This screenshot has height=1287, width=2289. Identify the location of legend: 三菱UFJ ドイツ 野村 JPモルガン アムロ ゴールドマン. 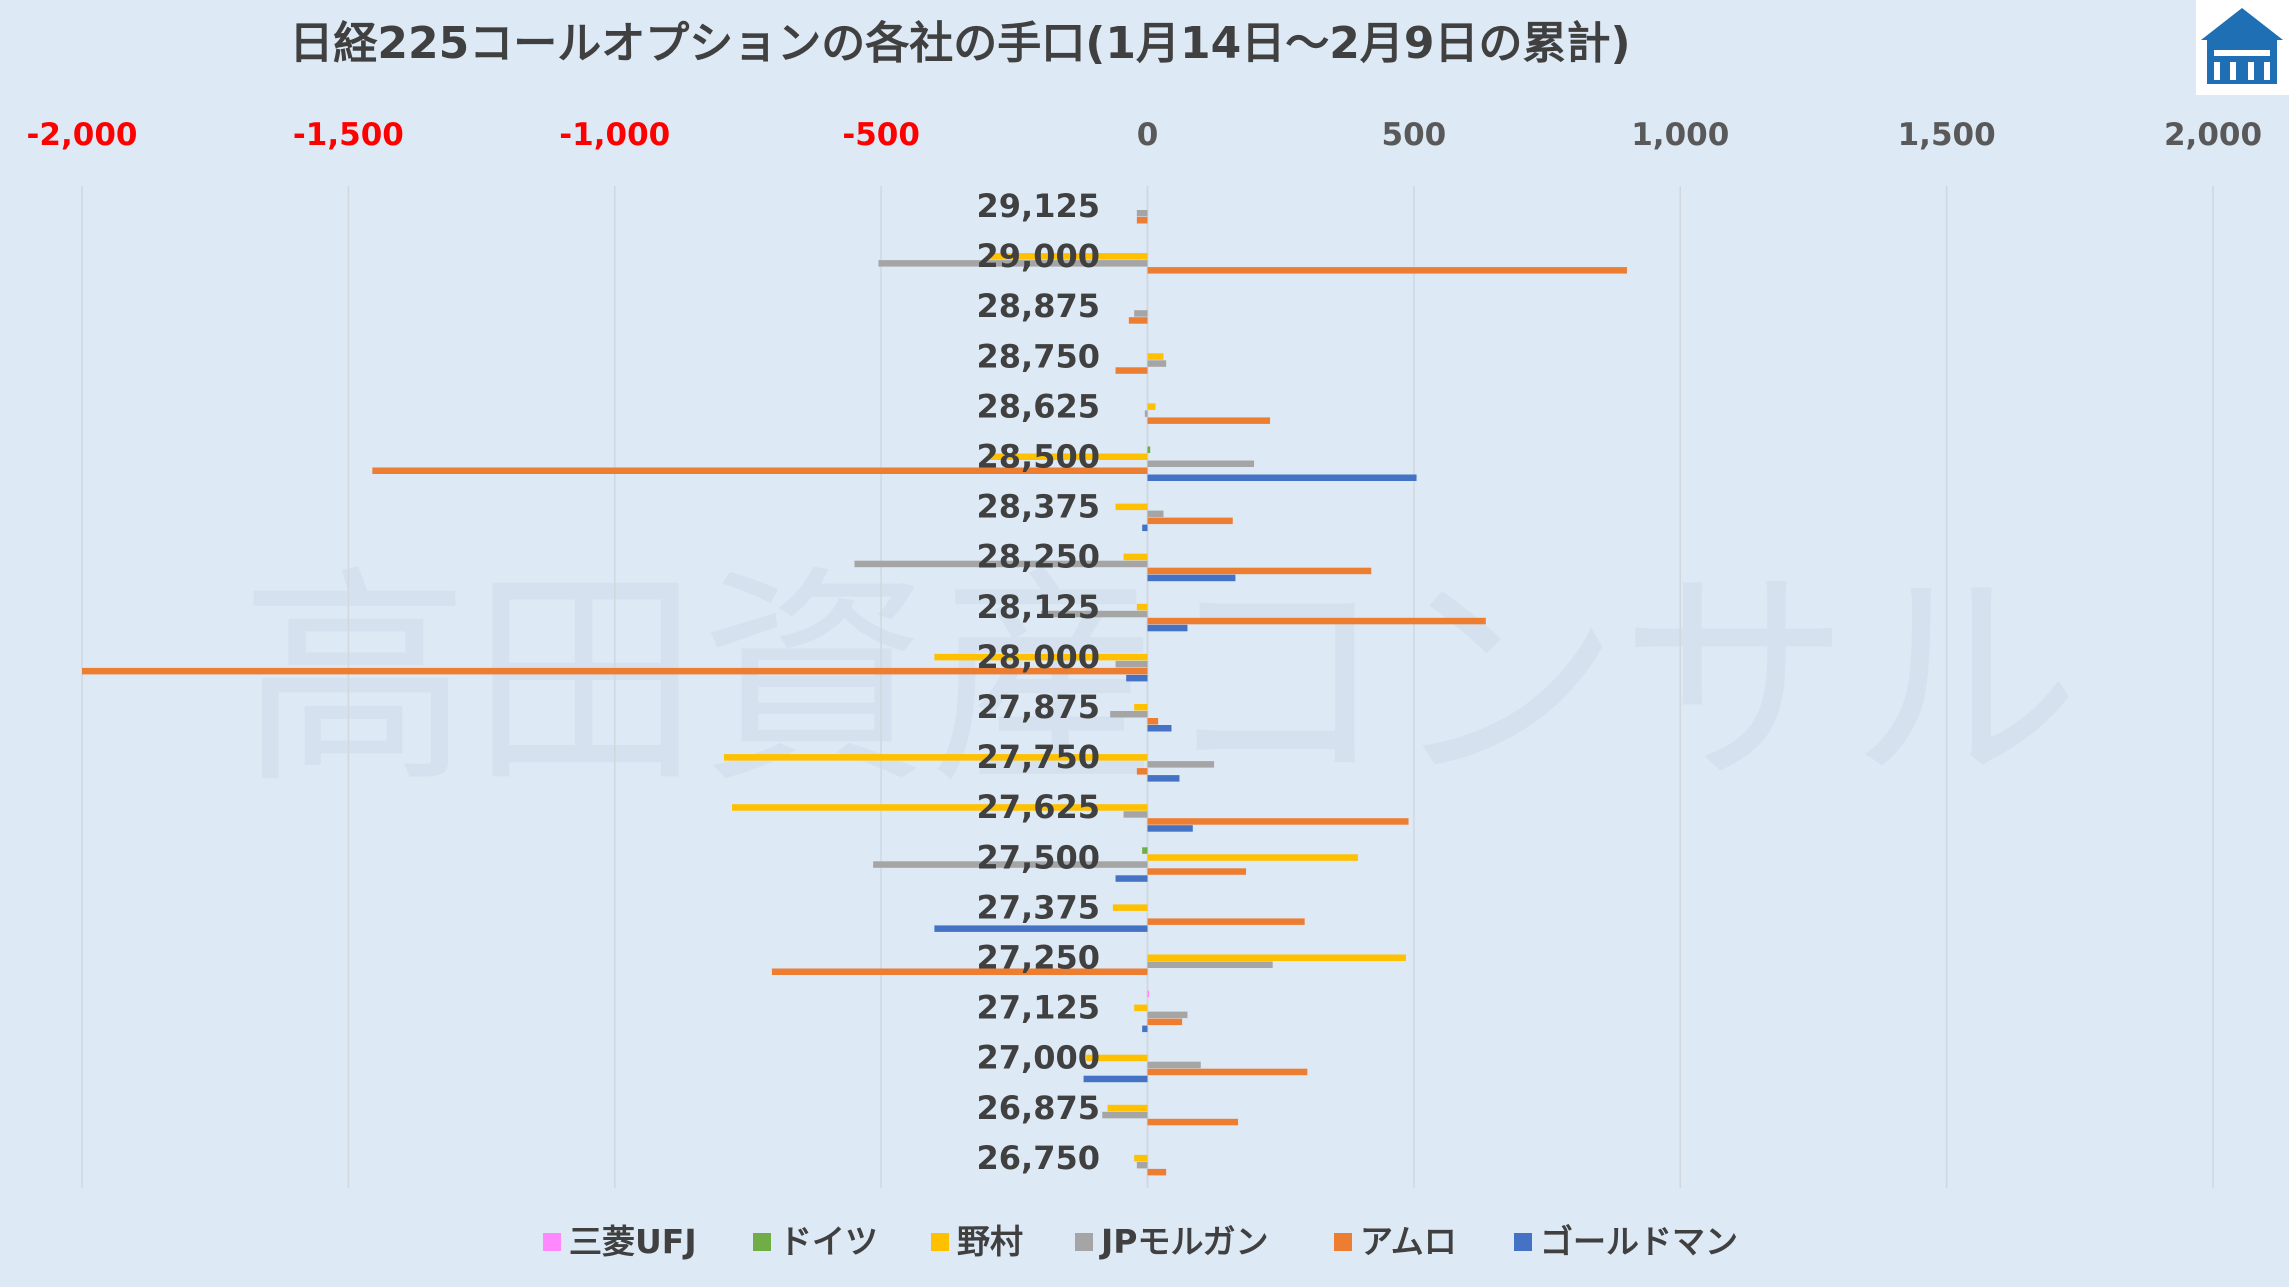
(1140, 1241).